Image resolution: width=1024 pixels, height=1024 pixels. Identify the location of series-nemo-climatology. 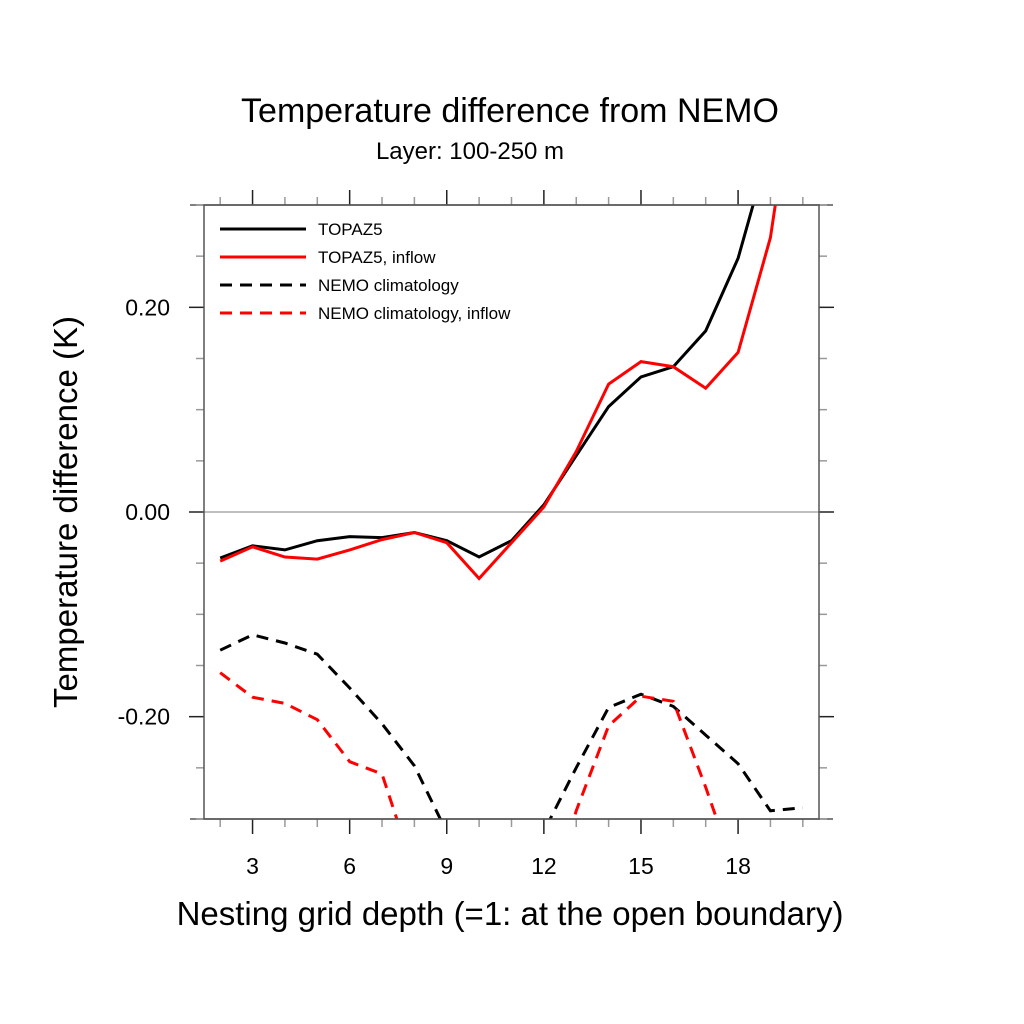
(511, 726).